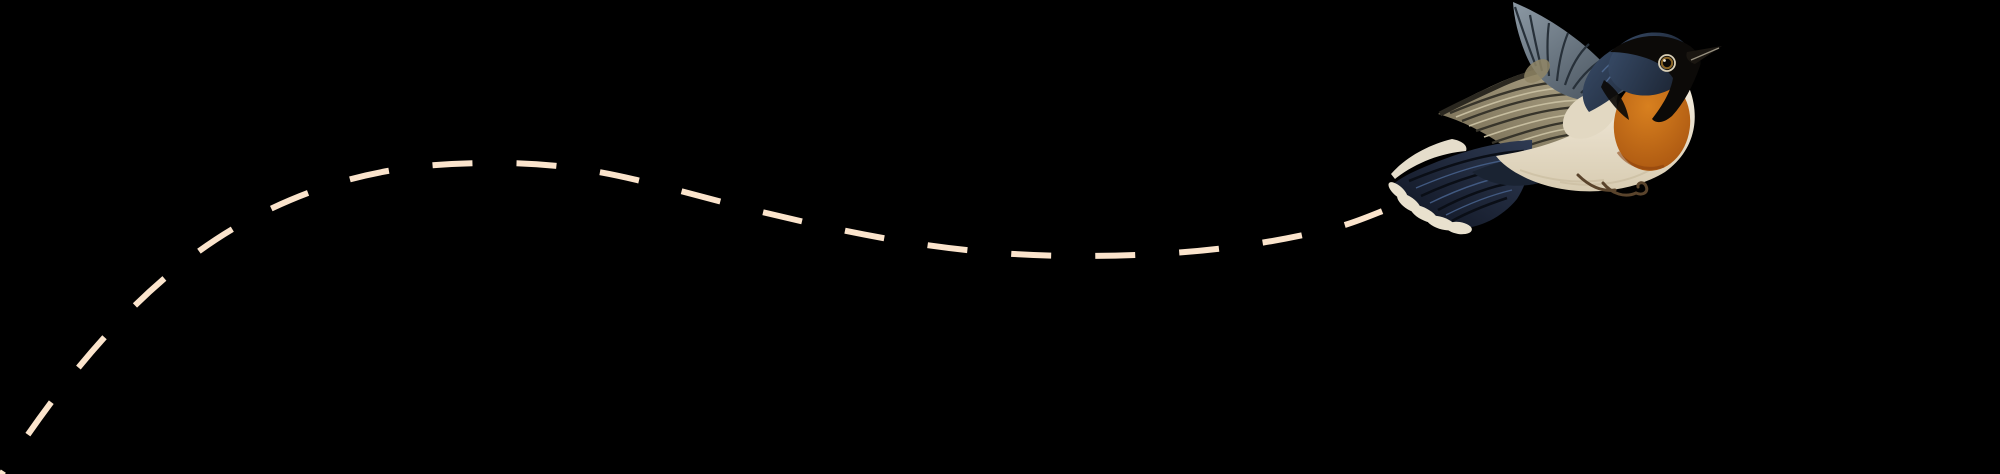 Image resolution: width=2000 pixels, height=474 pixels. I want to click on eye-highlight, so click(1664, 60).